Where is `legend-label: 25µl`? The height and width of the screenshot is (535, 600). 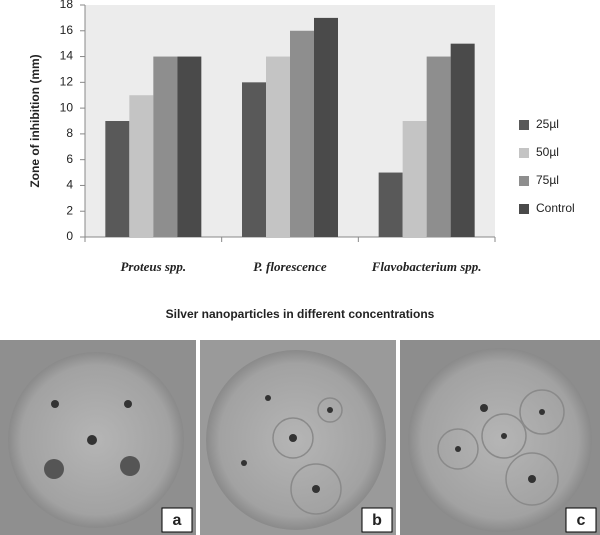
legend-label: 25µl is located at coordinates (547, 124).